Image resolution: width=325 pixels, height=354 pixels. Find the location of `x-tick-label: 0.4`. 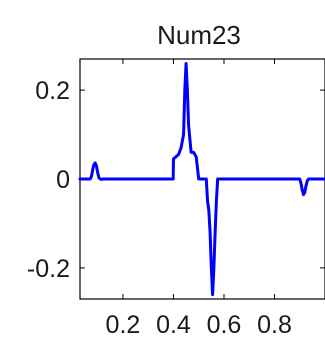

x-tick-label: 0.4 is located at coordinates (173, 325).